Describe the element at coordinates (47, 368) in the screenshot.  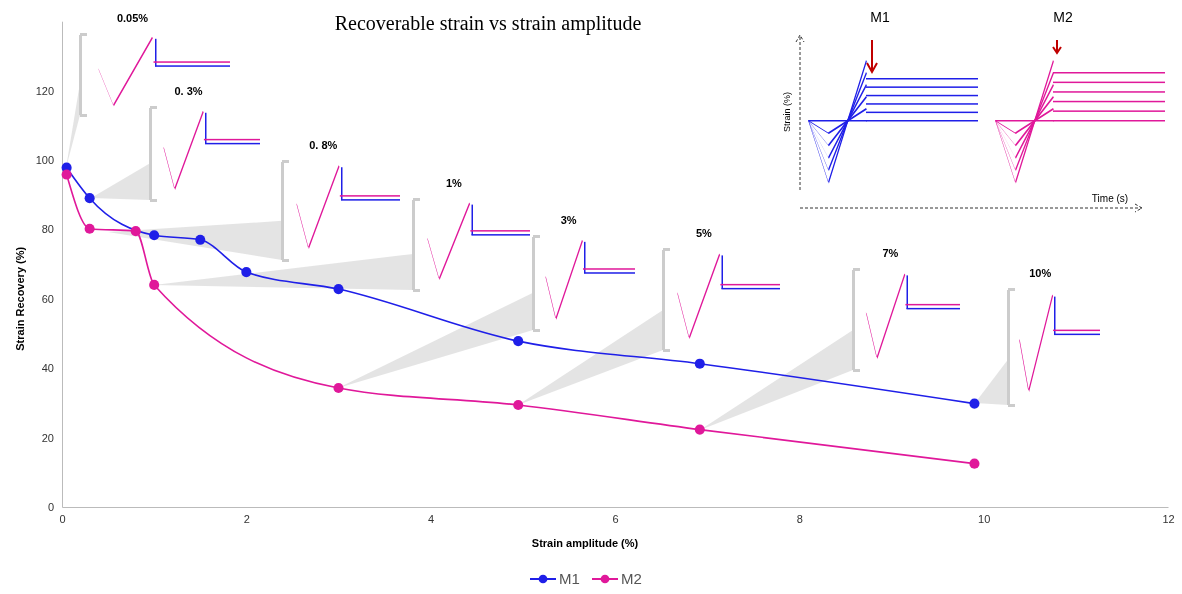
I see `y-tick-label: 40` at that location.